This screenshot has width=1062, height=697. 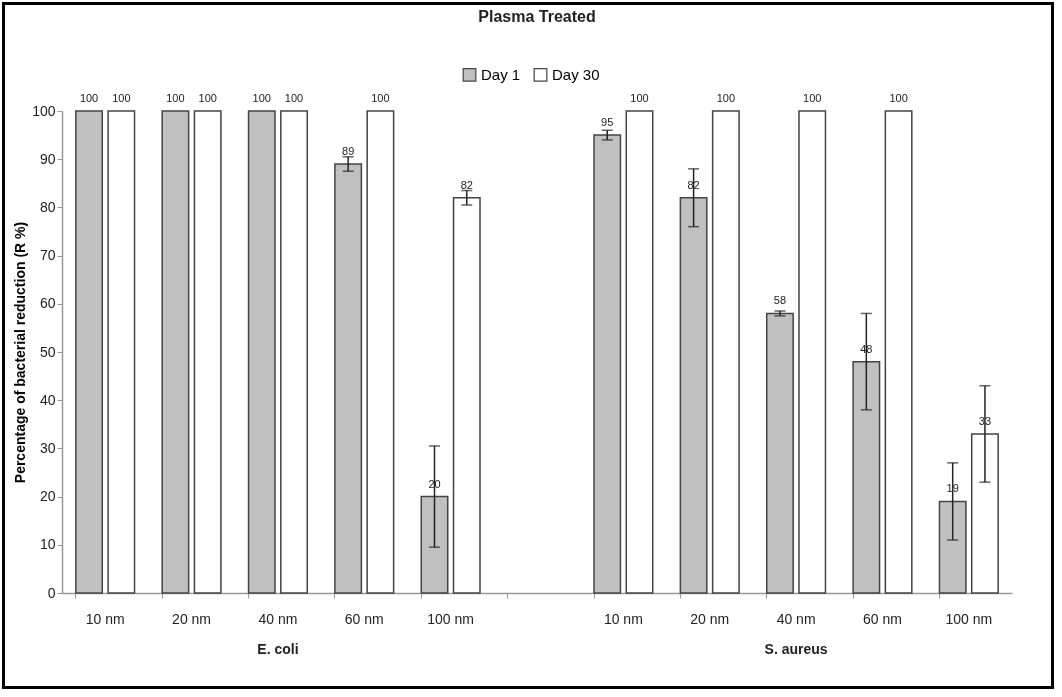 I want to click on y-tick-label: 10, so click(x=47, y=544).